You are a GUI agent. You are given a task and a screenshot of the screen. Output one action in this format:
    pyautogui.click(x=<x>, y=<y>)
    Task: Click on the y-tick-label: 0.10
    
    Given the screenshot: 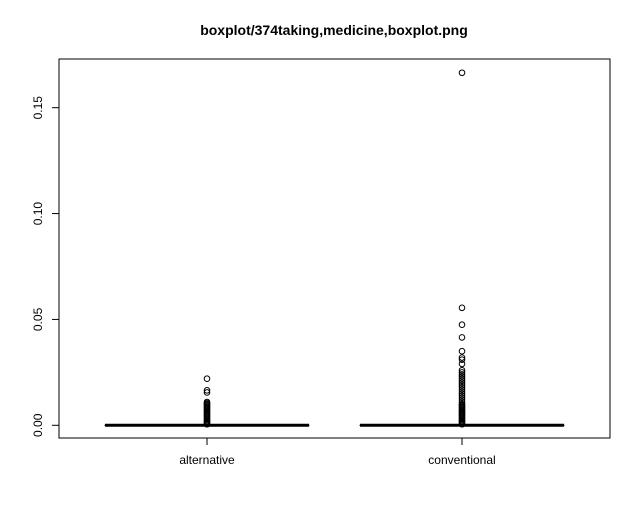 What is the action you would take?
    pyautogui.click(x=38, y=214)
    